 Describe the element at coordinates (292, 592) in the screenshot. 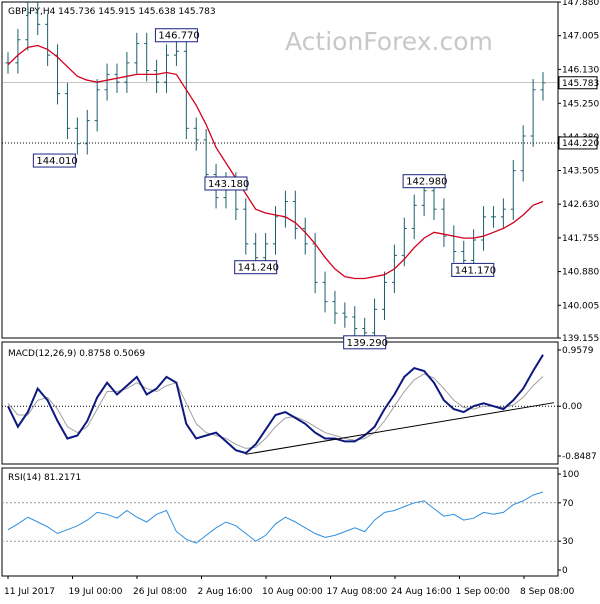

I see `time-axis-label: 10 Aug 00:00` at that location.